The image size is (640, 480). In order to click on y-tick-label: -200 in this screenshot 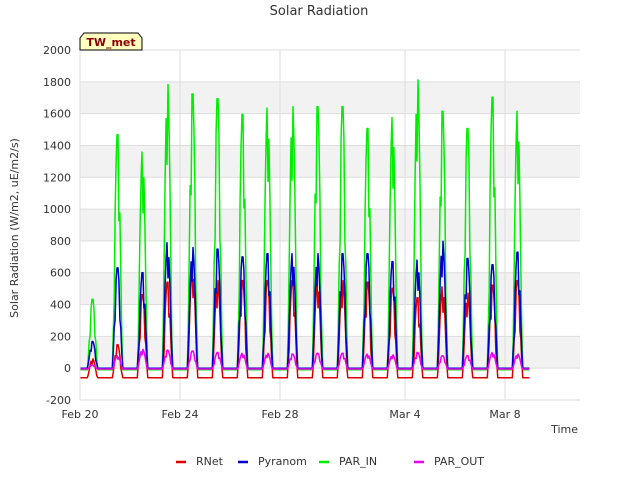, I will do `click(58, 400)`.